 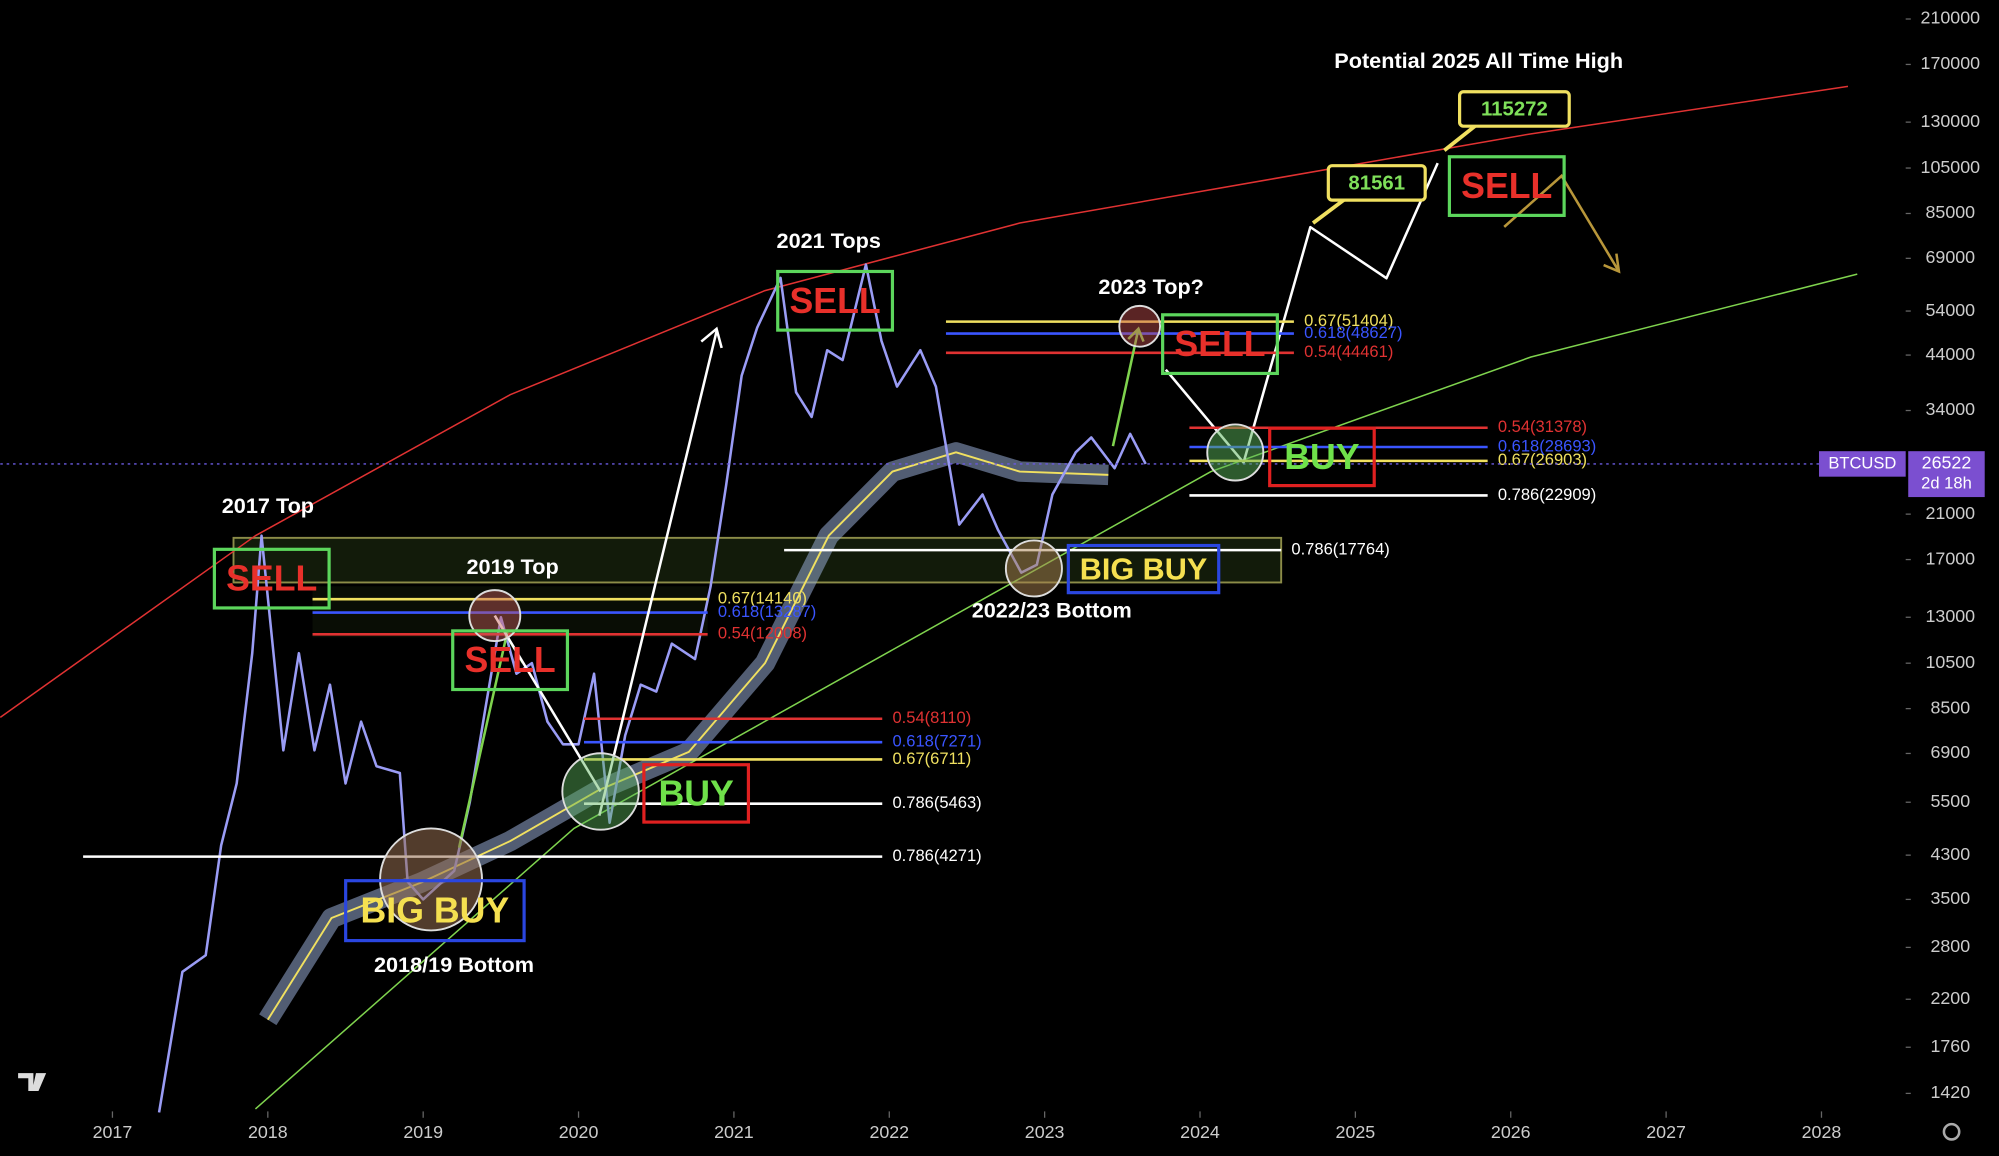 I want to click on level-label: 0.54(12008), so click(x=762, y=633).